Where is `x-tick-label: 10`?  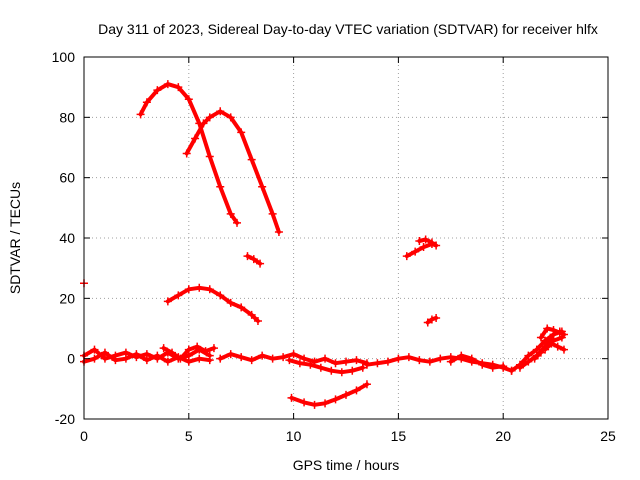 x-tick-label: 10 is located at coordinates (294, 436).